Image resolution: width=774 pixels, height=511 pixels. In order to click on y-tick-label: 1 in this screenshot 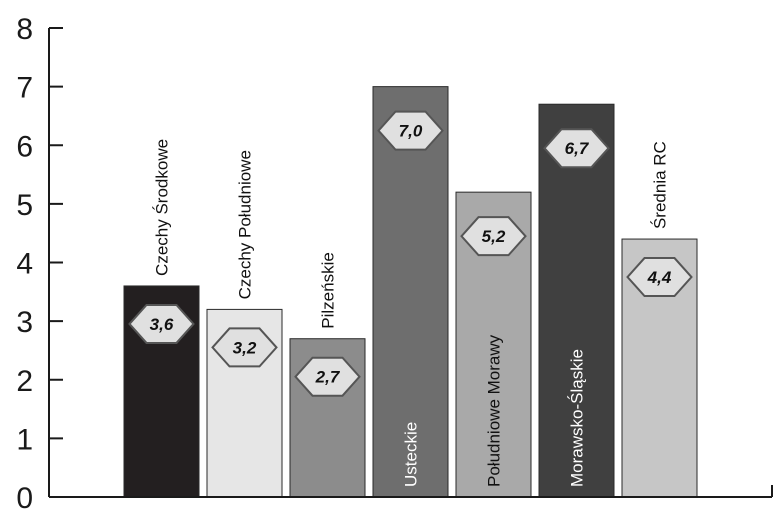, I will do `click(24, 439)`.